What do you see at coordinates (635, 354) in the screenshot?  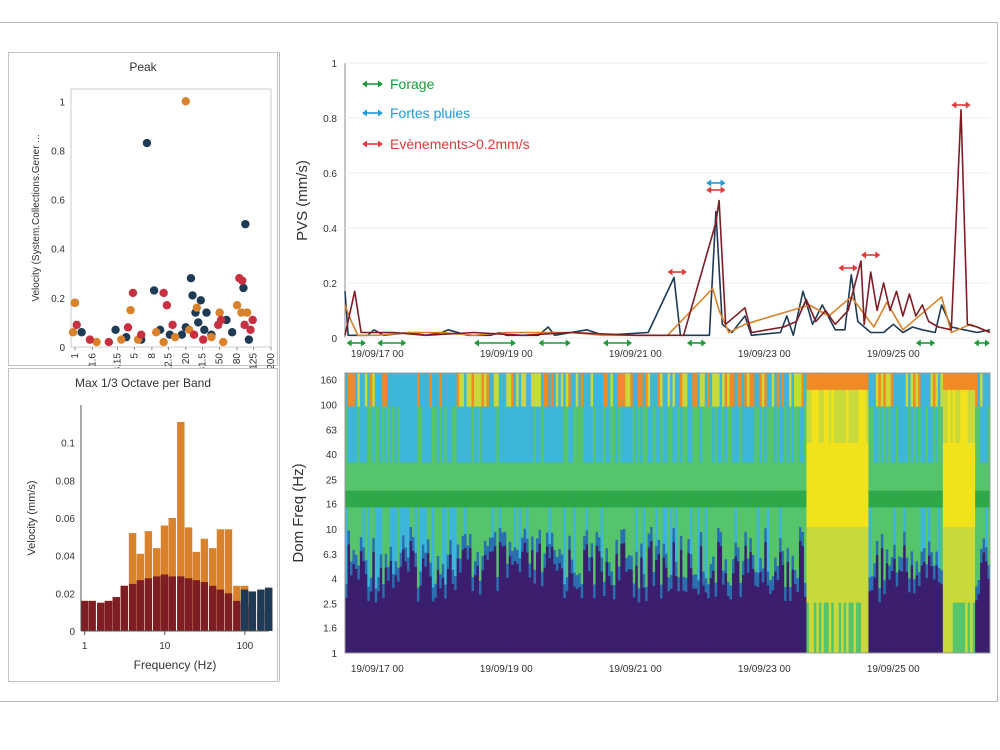 I see `x-tick-label: 19/09/21 00` at bounding box center [635, 354].